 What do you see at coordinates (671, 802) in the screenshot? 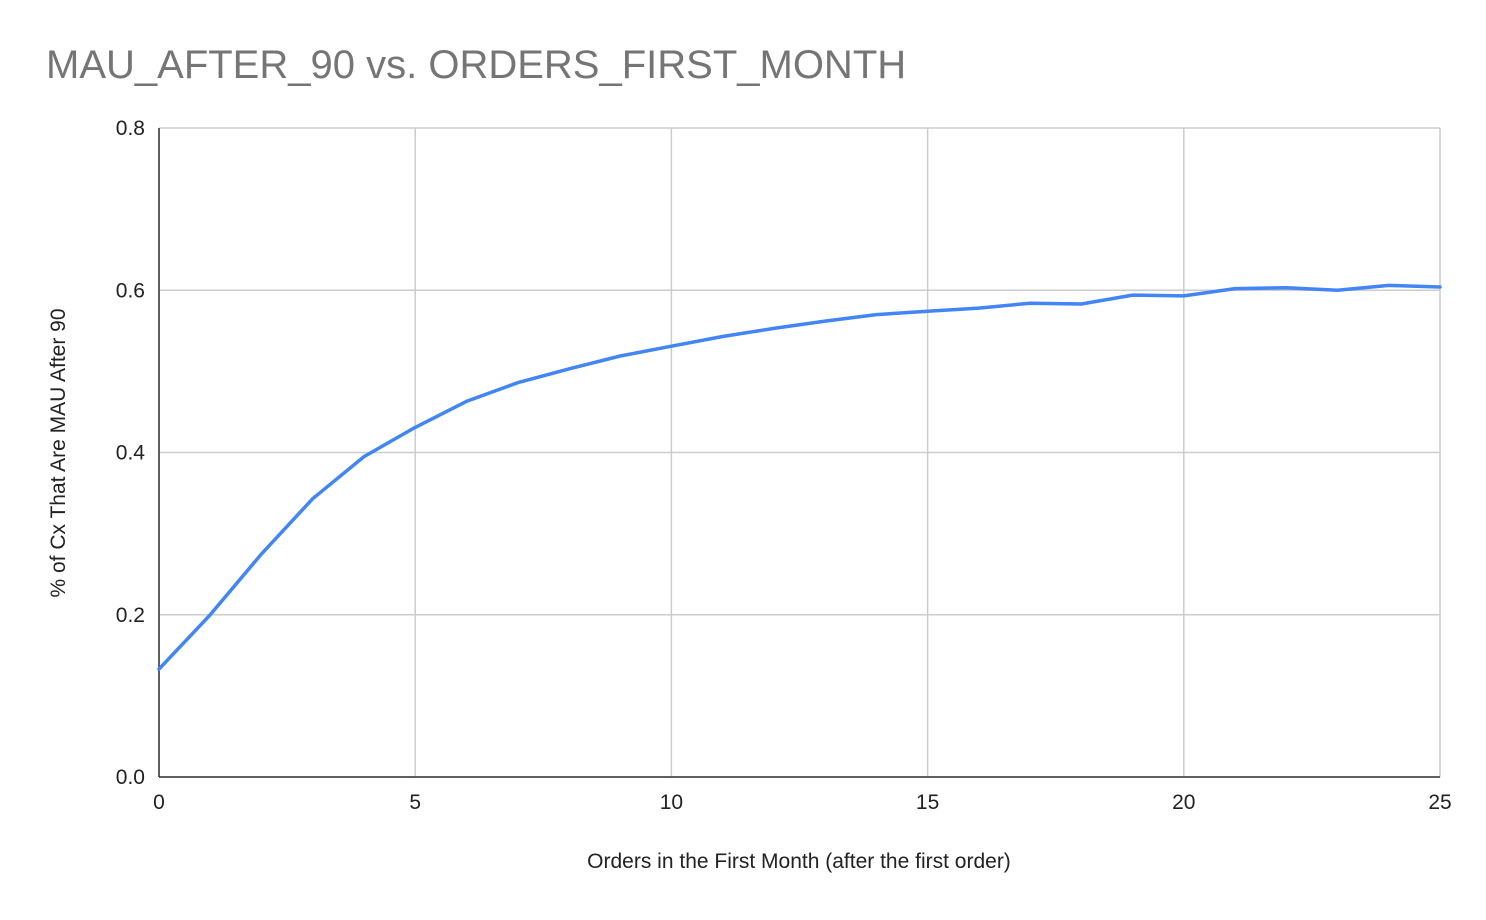
I see `x-tick-label-10: 10` at bounding box center [671, 802].